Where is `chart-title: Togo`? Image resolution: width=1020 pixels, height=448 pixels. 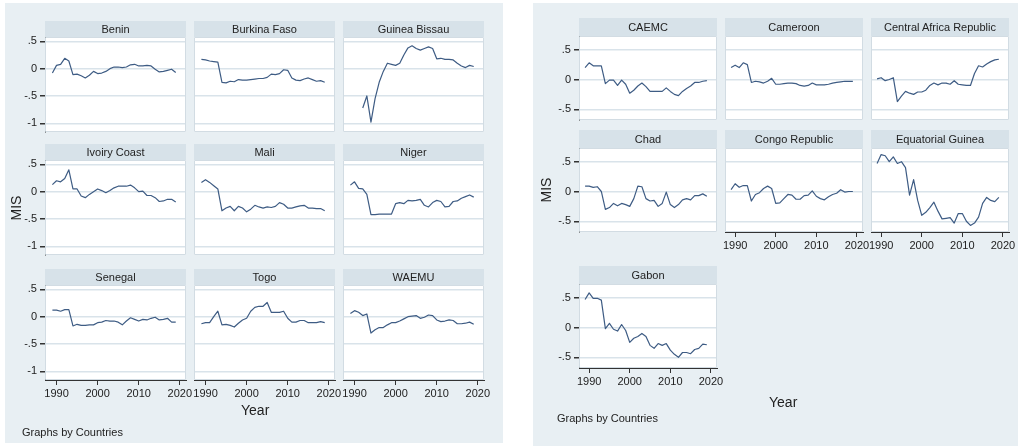
chart-title: Togo is located at coordinates (264, 277).